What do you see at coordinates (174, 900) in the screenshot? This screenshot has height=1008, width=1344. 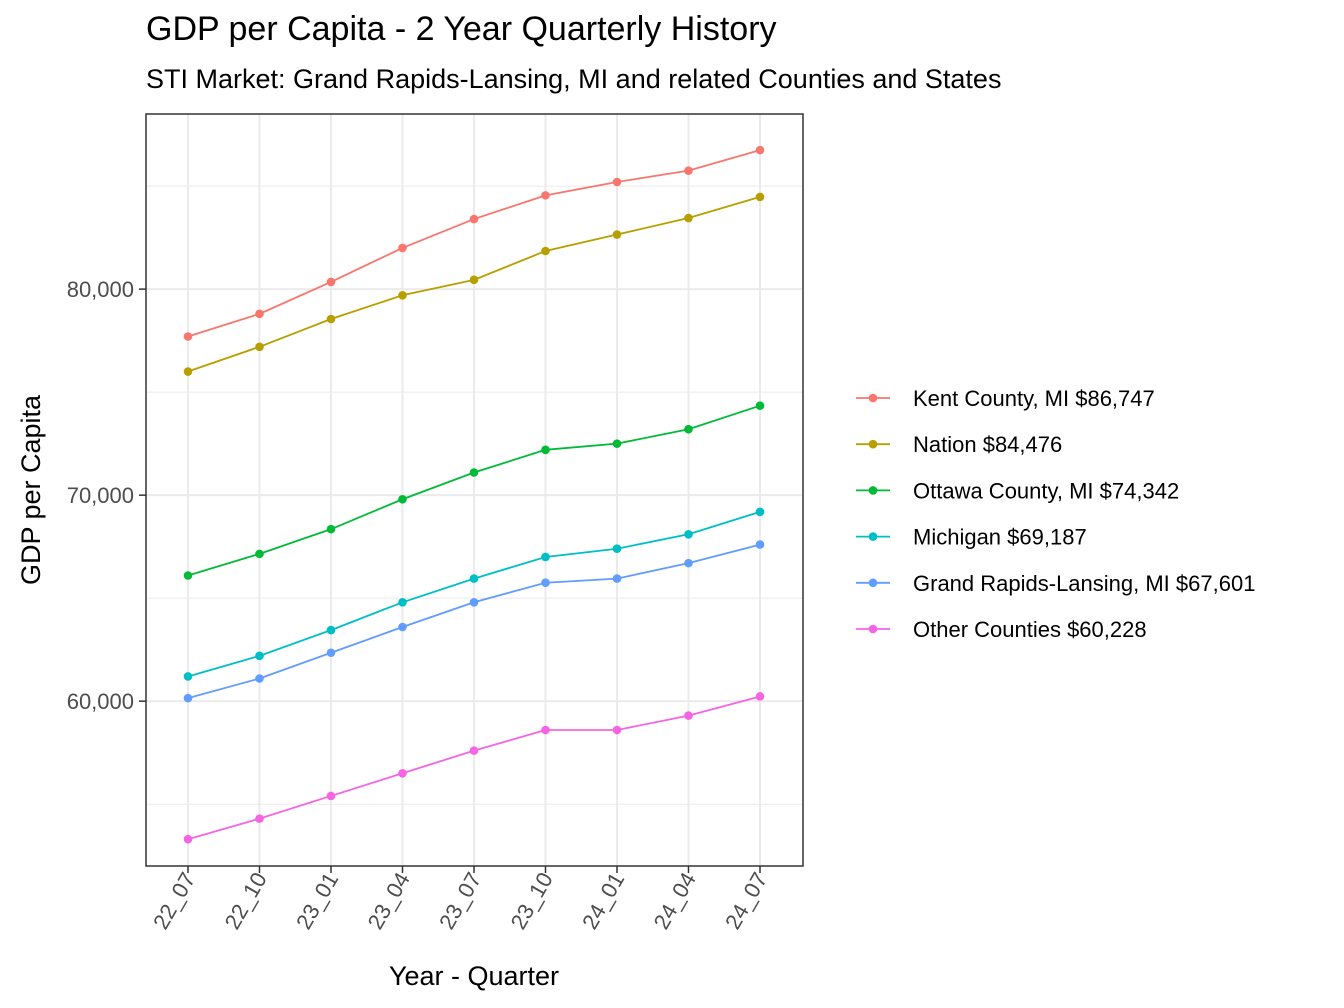 I see `x-tick-label: 22_07` at bounding box center [174, 900].